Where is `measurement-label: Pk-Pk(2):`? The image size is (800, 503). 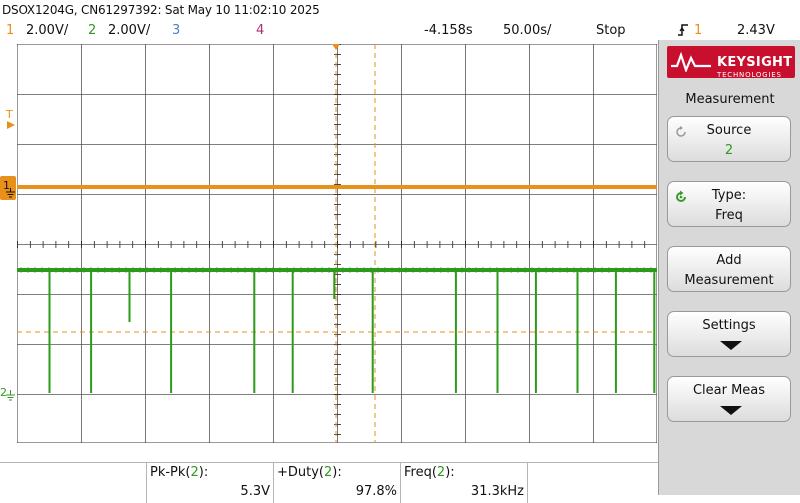 measurement-label: Pk-Pk(2): is located at coordinates (179, 472).